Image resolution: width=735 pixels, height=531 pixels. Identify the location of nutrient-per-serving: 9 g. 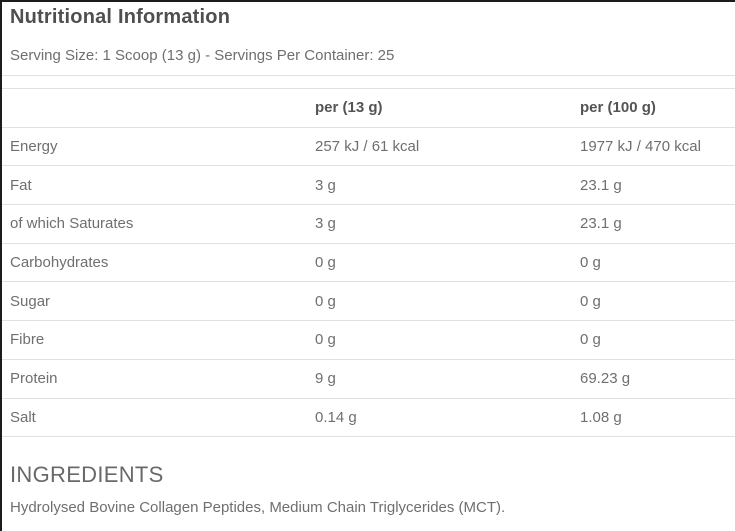
(325, 379).